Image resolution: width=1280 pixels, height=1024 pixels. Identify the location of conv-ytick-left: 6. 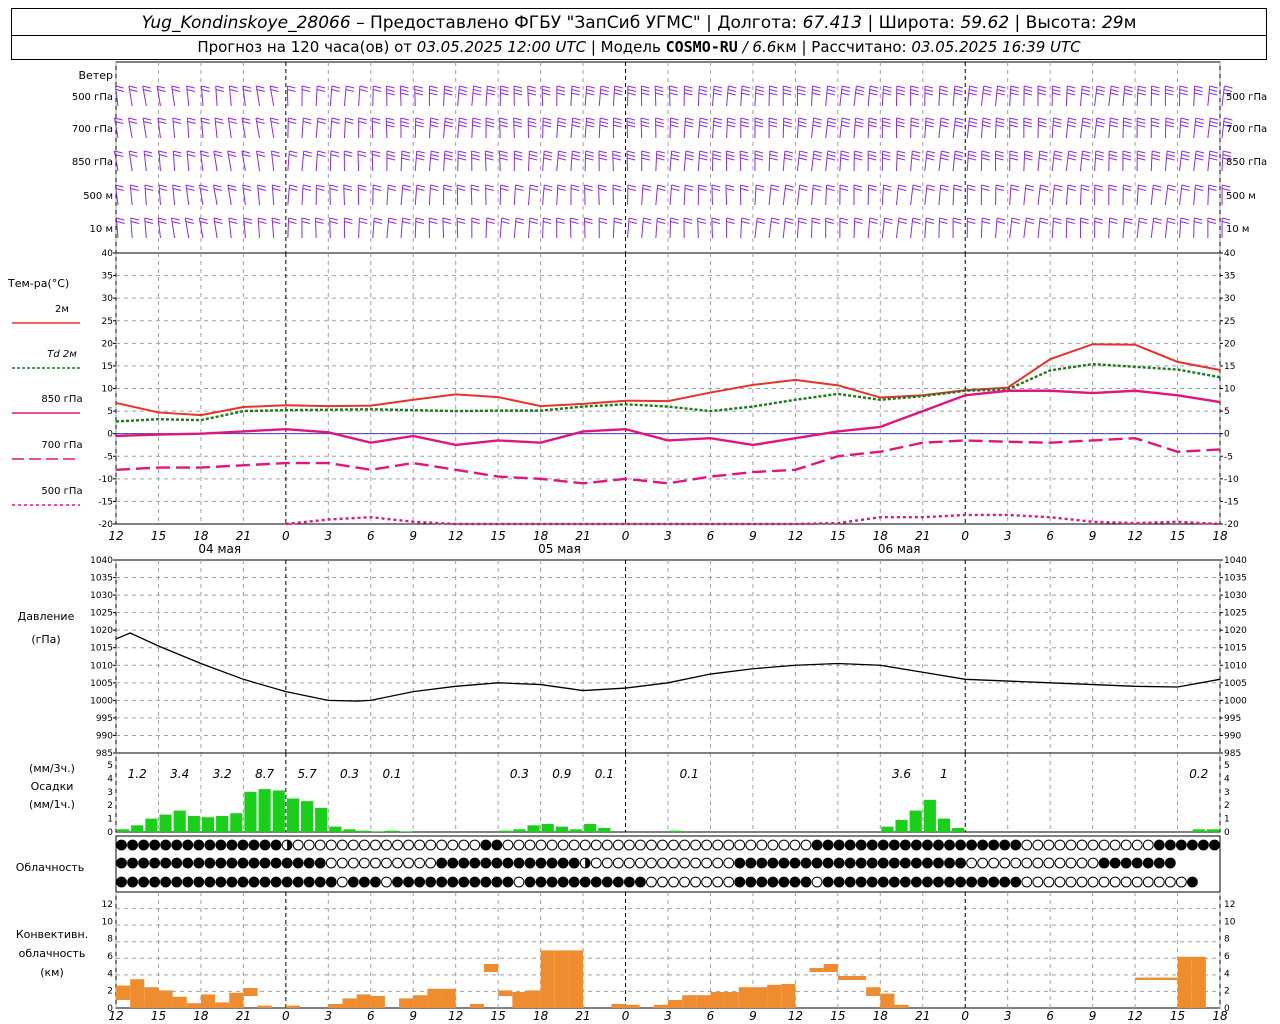
(110, 957).